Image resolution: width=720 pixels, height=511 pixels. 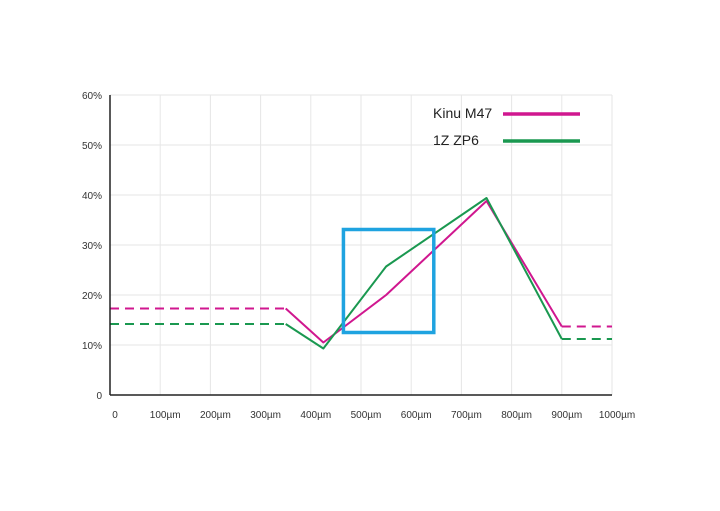 I want to click on annotations, so click(x=388, y=281).